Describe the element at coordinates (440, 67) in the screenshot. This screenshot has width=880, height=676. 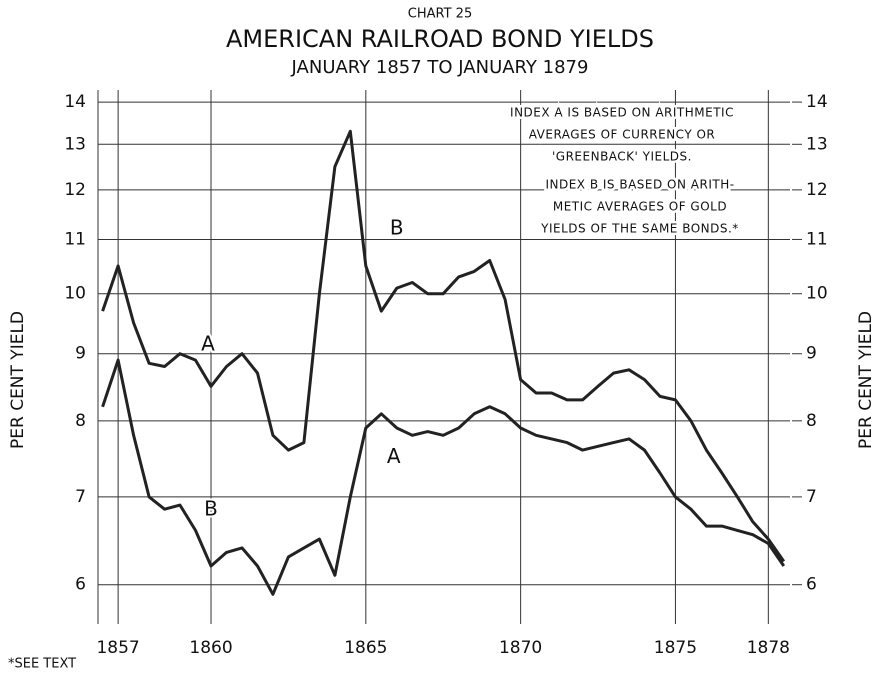
I see `chart-subtitle: JANUARY 1857 TO JANUARY 1879` at that location.